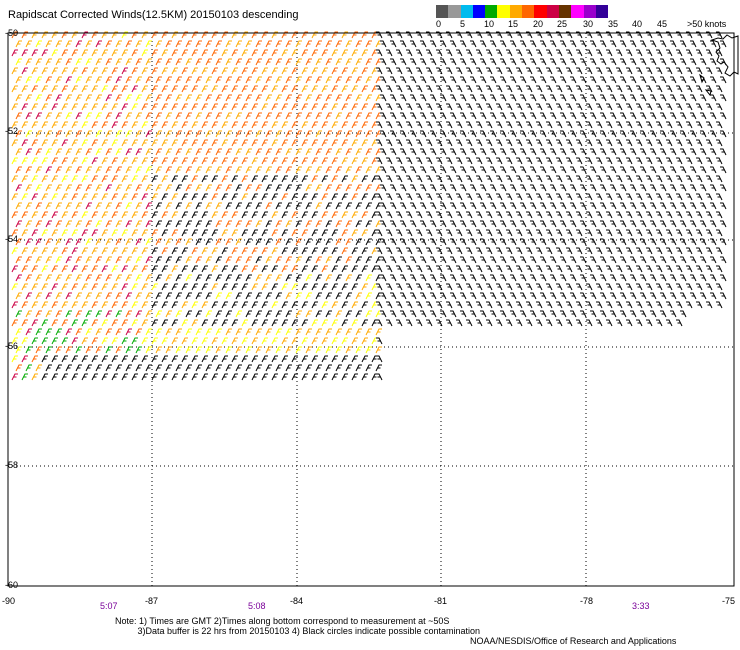 The height and width of the screenshot is (650, 740). What do you see at coordinates (9, 601) in the screenshot?
I see `lon-label: -90` at bounding box center [9, 601].